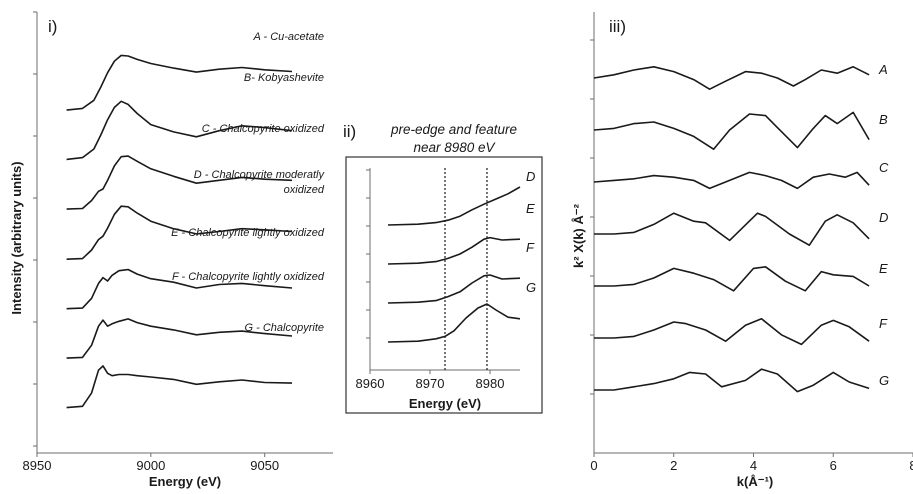 The height and width of the screenshot is (494, 913). Describe the element at coordinates (884, 167) in the screenshot. I see `panel-iii-label-c: C` at that location.